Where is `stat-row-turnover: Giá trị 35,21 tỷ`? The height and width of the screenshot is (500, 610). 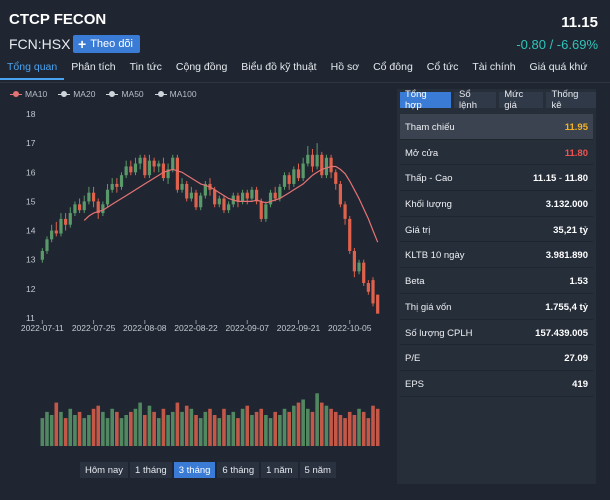 stat-row-turnover: Giá trị 35,21 tỷ is located at coordinates (496, 230).